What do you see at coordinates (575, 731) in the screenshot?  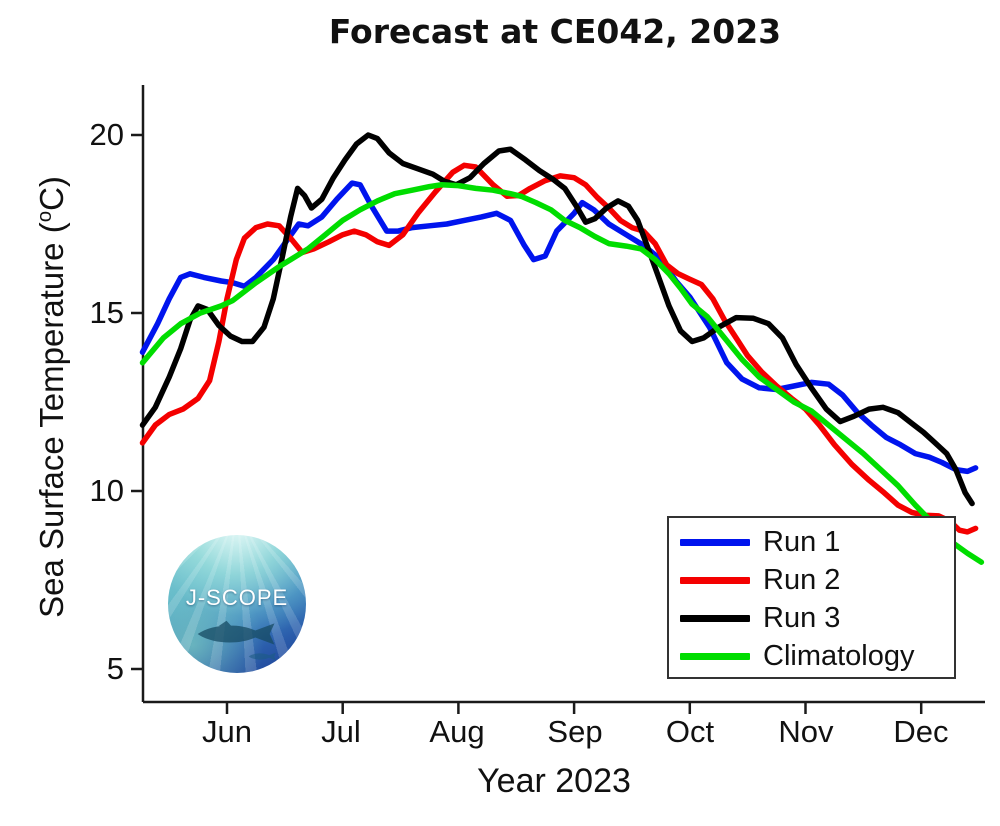 I see `x-tick-label-sep: Sep` at bounding box center [575, 731].